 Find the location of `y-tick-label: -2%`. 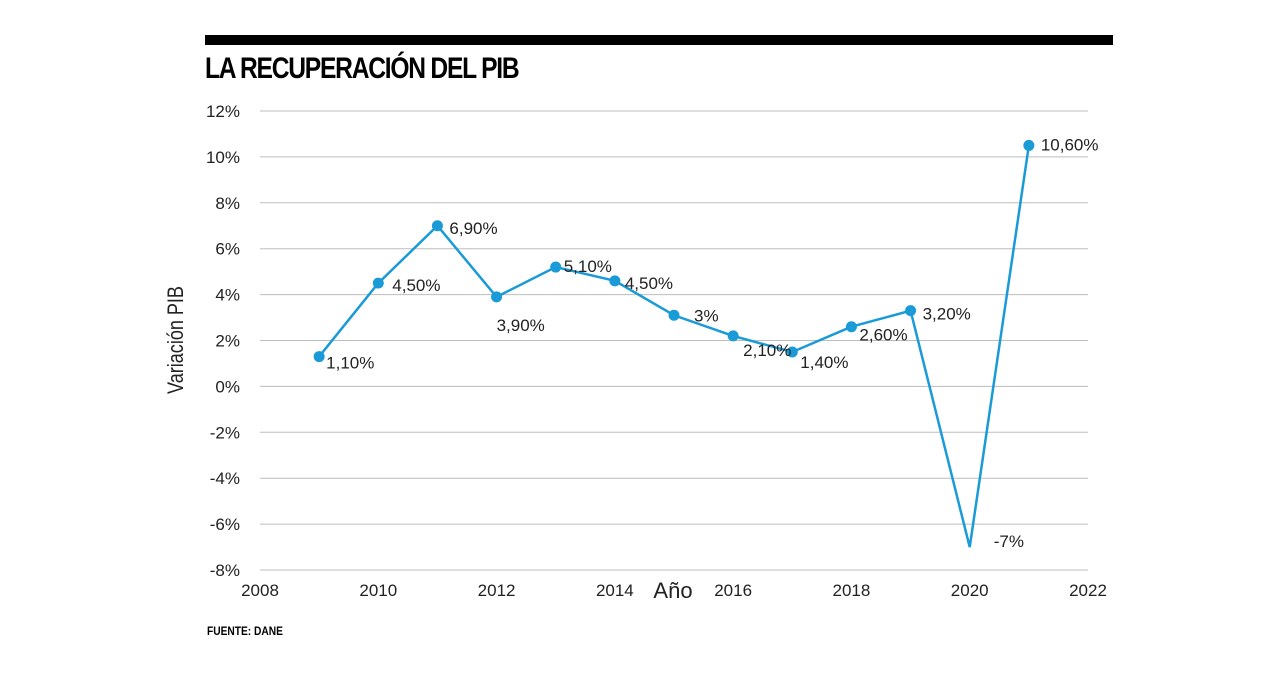

y-tick-label: -2% is located at coordinates (225, 432).